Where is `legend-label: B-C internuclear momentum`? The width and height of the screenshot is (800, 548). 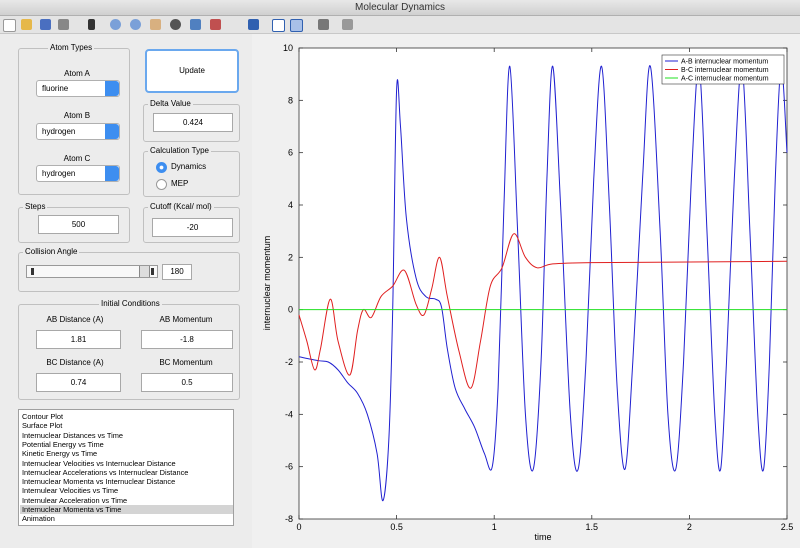
legend-label: B-C internuclear momentum is located at coordinates (725, 70).